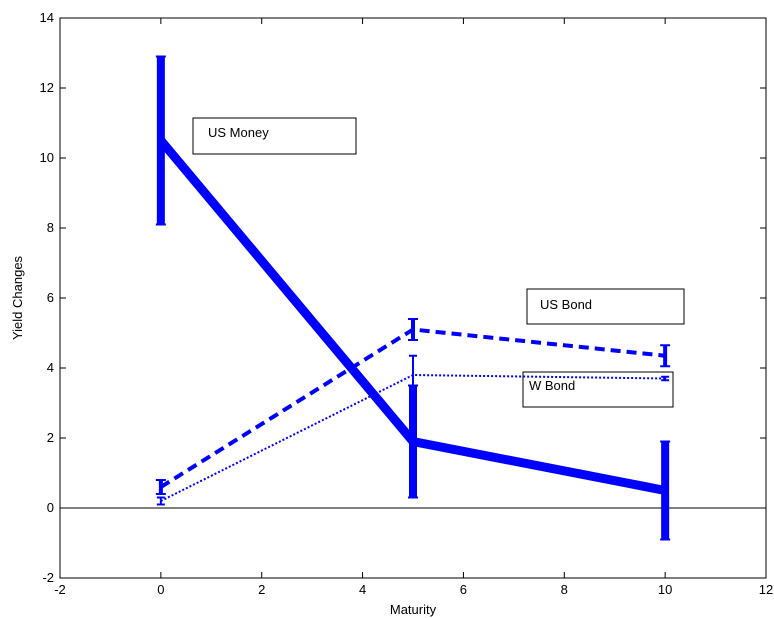  What do you see at coordinates (552, 385) in the screenshot?
I see `annotation-w-bond-label: W Bond` at bounding box center [552, 385].